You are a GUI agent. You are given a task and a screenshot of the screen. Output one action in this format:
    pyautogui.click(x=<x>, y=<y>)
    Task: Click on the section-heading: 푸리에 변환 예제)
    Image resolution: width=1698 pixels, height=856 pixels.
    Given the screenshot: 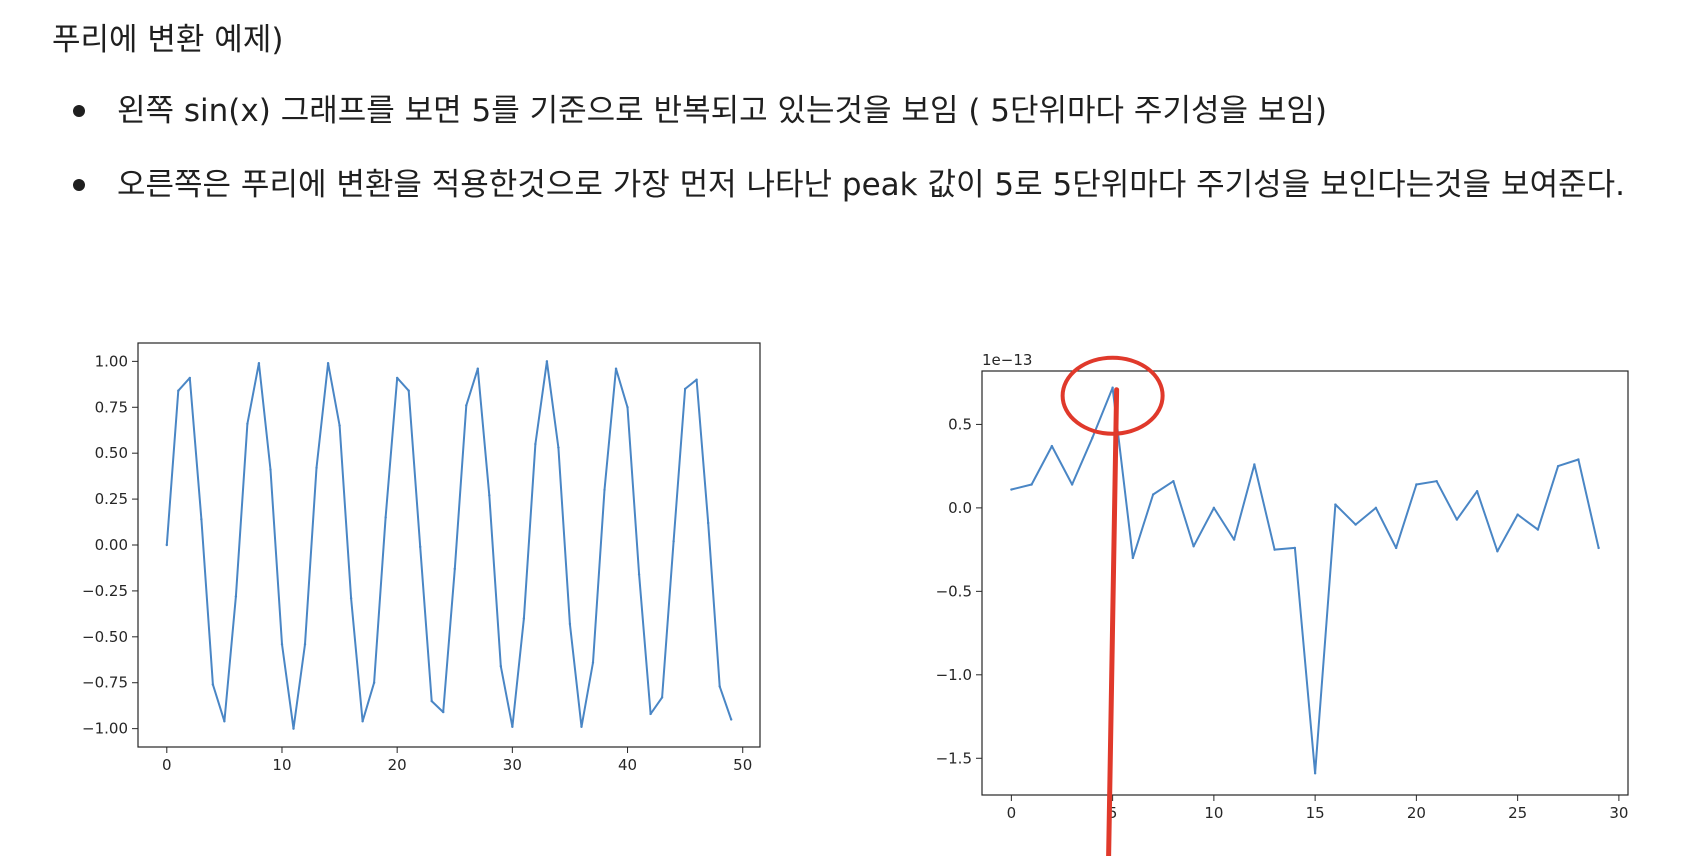 What is the action you would take?
    pyautogui.click(x=168, y=40)
    